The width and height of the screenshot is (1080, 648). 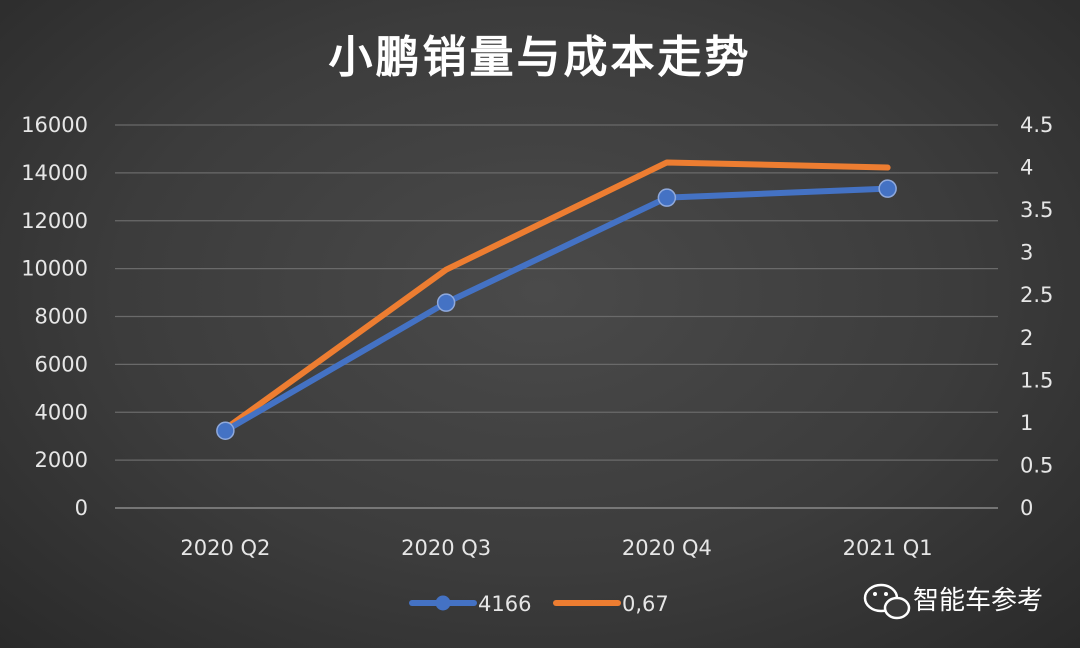 What do you see at coordinates (54, 221) in the screenshot?
I see `left-tick-label: 12000` at bounding box center [54, 221].